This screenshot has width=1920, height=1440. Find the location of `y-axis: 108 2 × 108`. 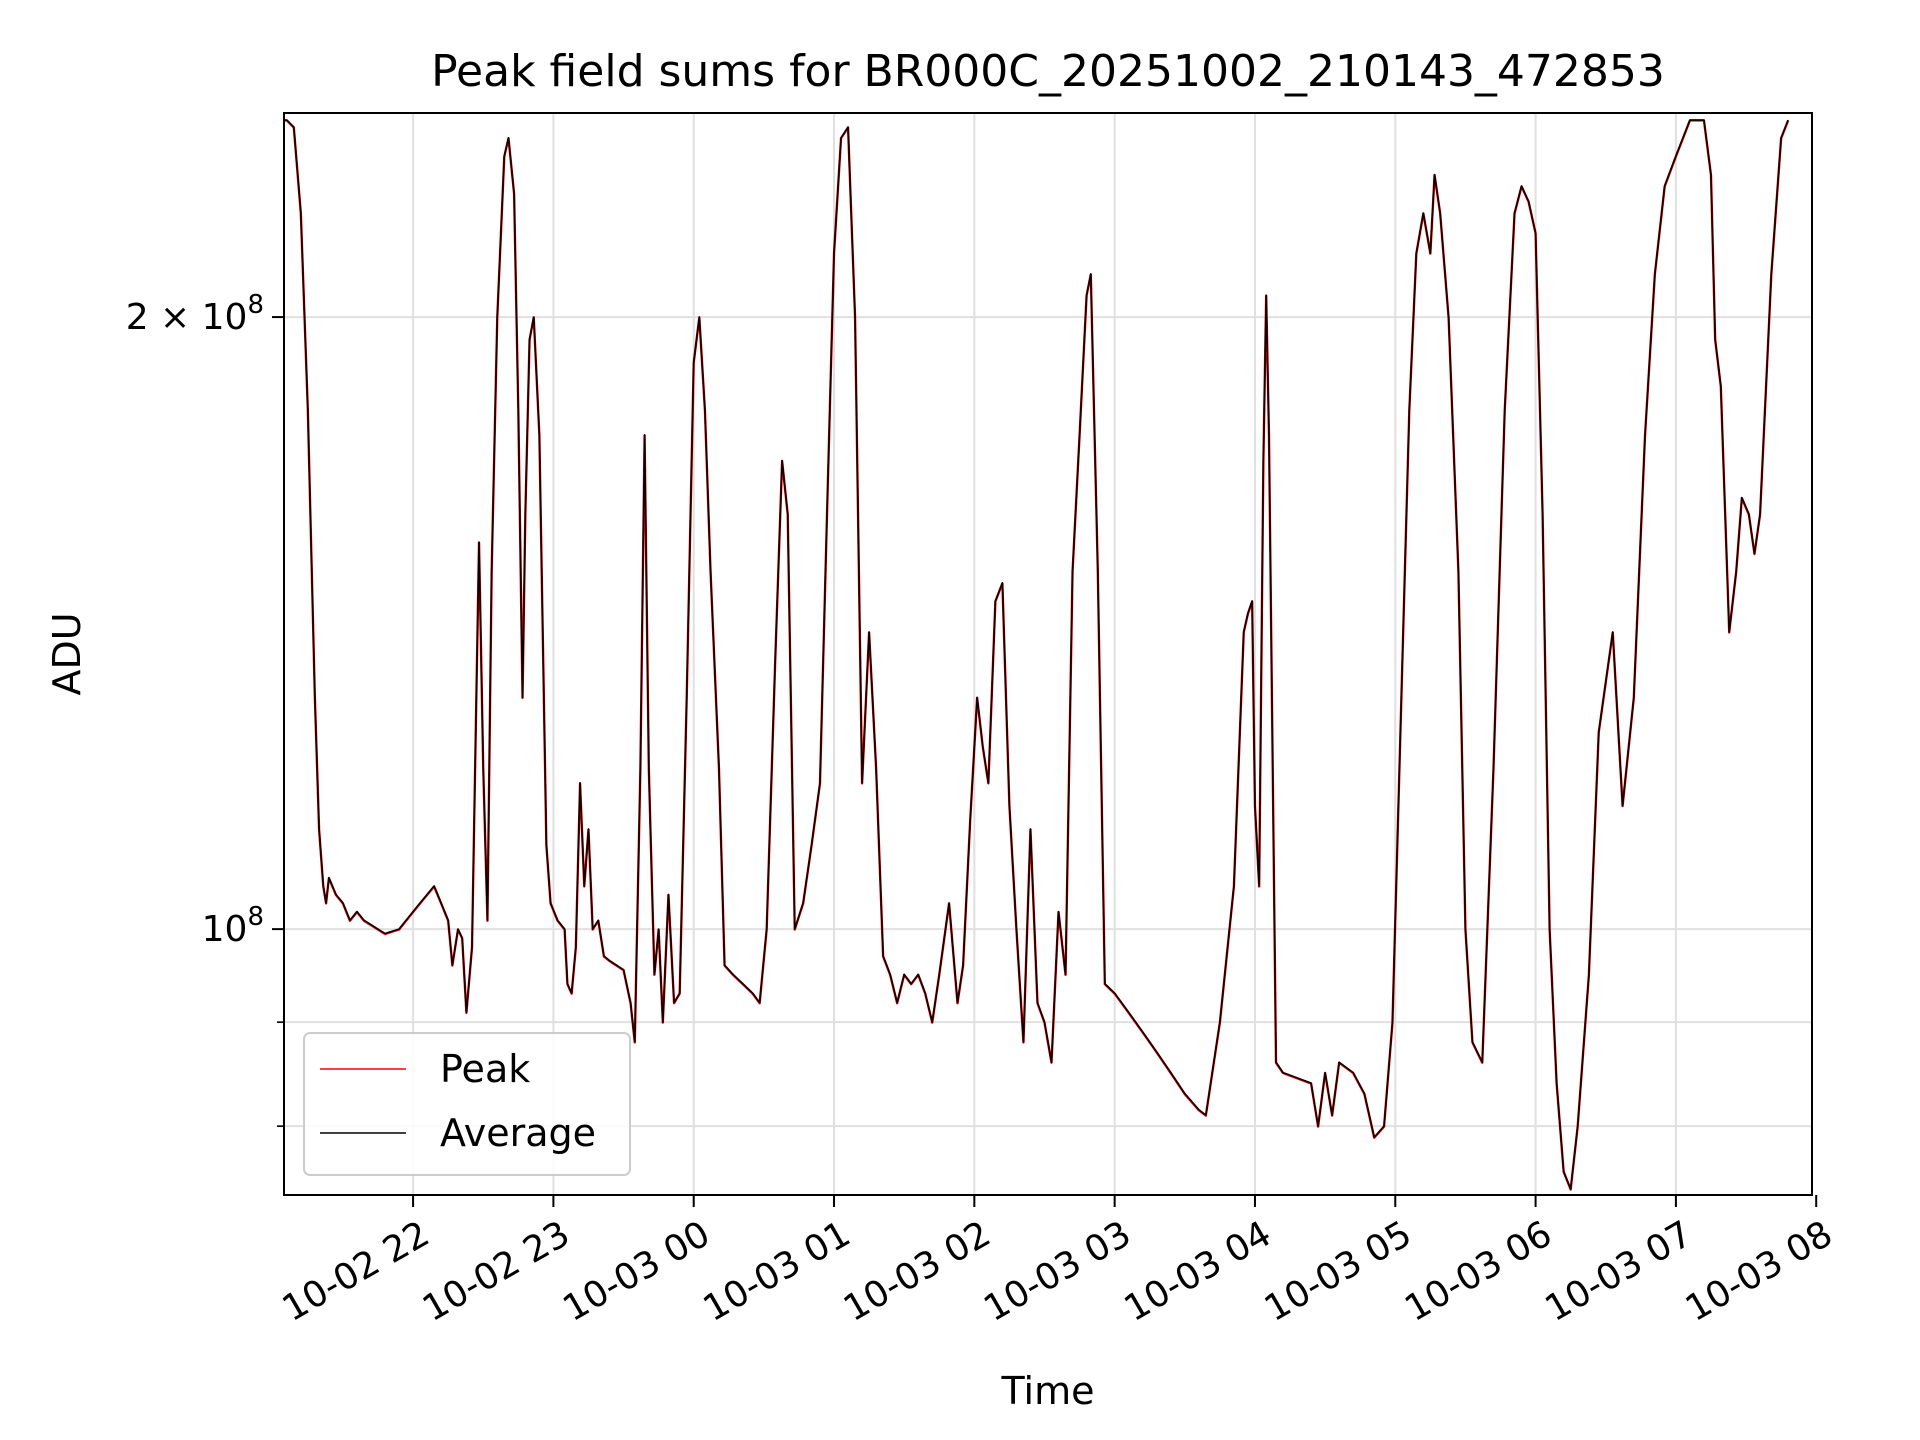

y-axis: 108 2 × 108 is located at coordinates (205, 708).